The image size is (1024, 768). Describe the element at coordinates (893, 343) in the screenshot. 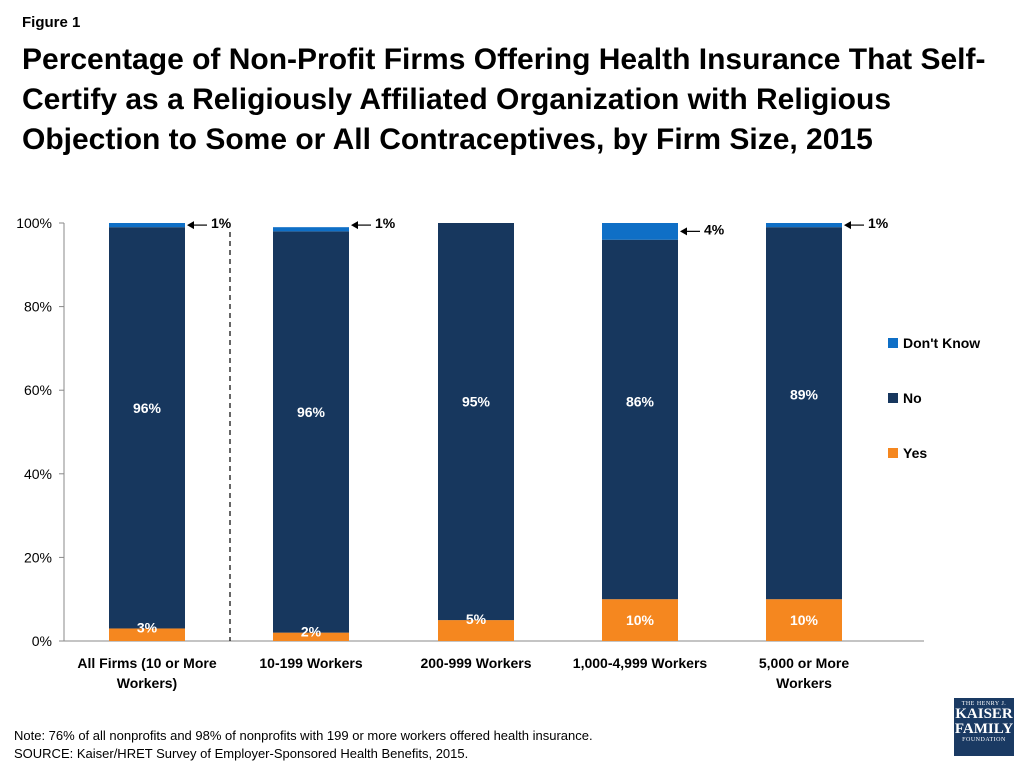

I see `legend-swatch-don-t-know` at that location.